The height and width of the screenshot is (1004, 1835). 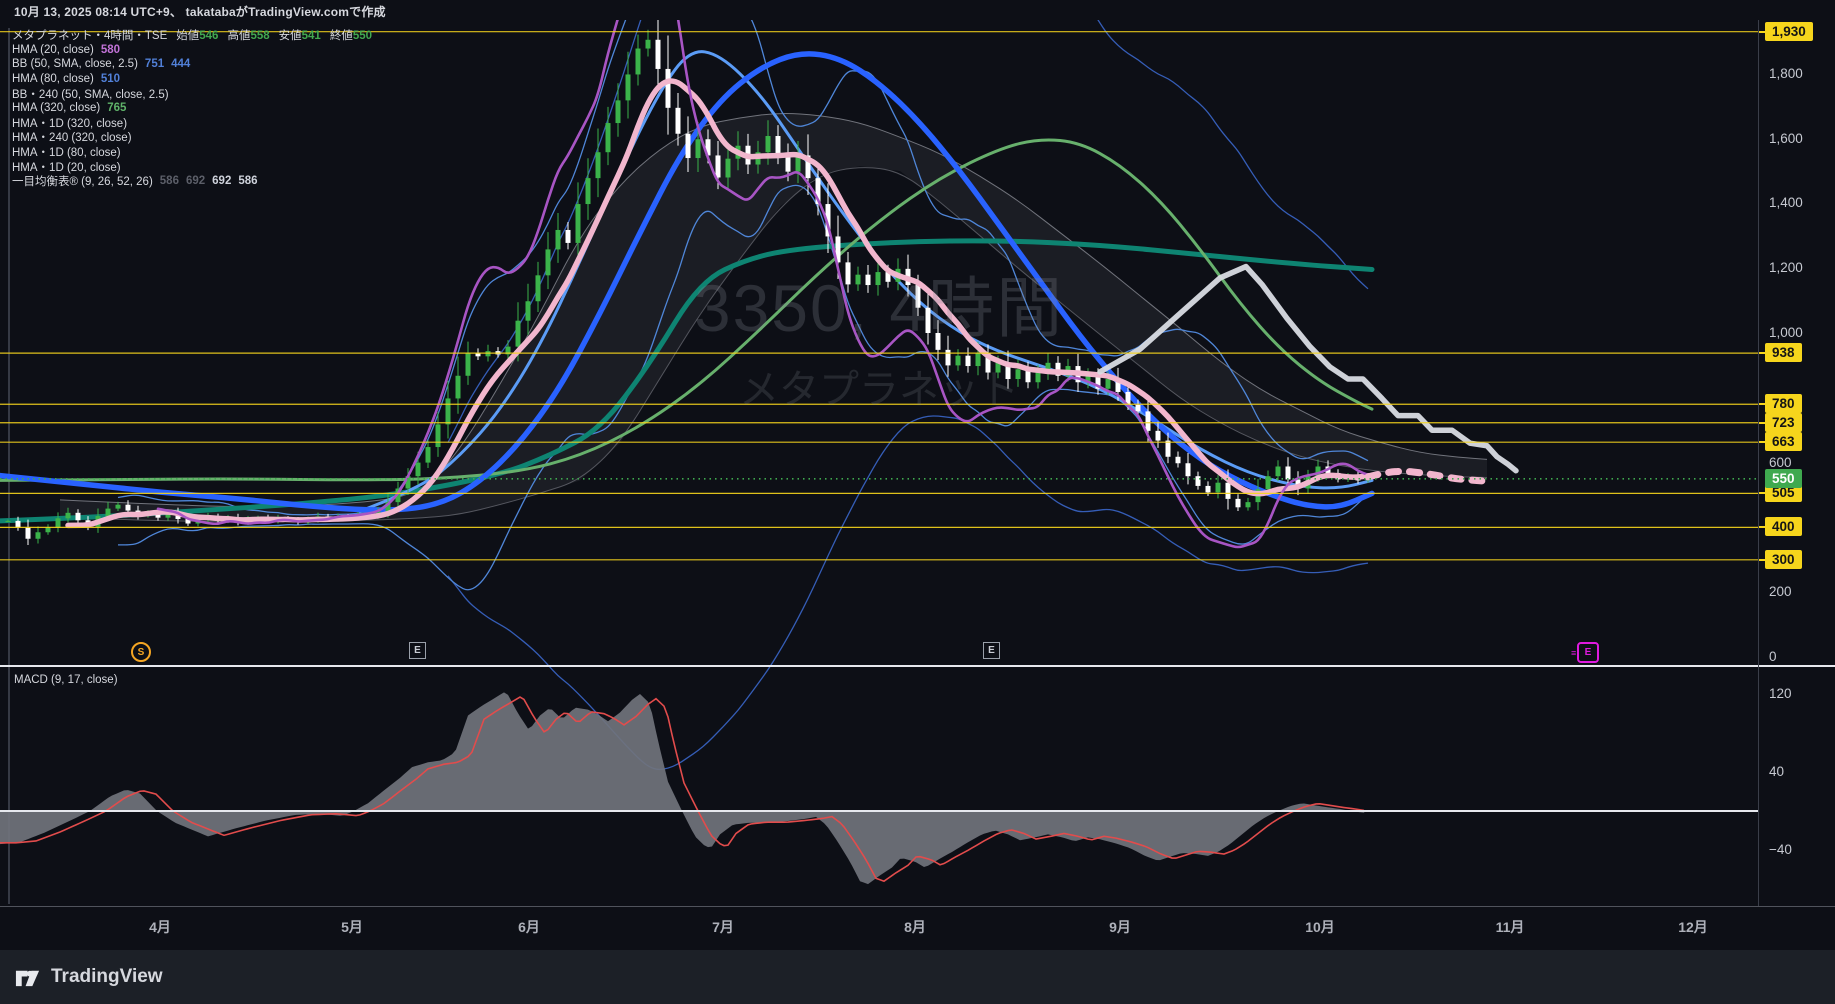 What do you see at coordinates (66, 680) in the screenshot?
I see `macd-pane-title: MACD (9, 17, close)` at bounding box center [66, 680].